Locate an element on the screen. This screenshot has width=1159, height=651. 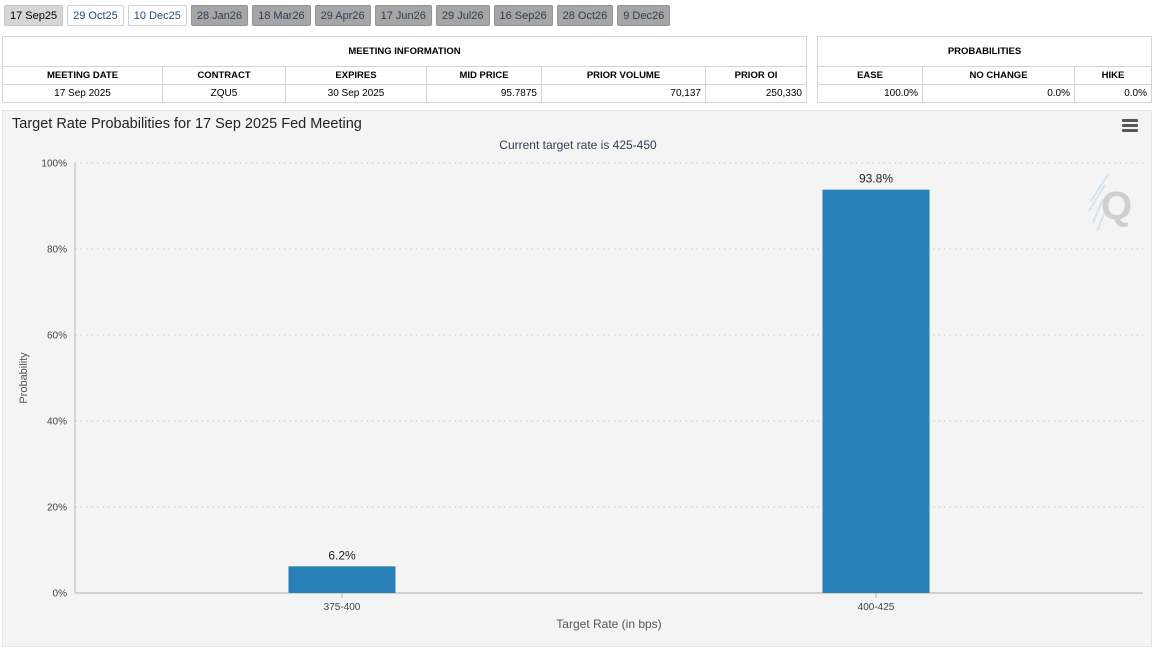
x-axis-title: Target Rate (in bps) is located at coordinates (608, 624).